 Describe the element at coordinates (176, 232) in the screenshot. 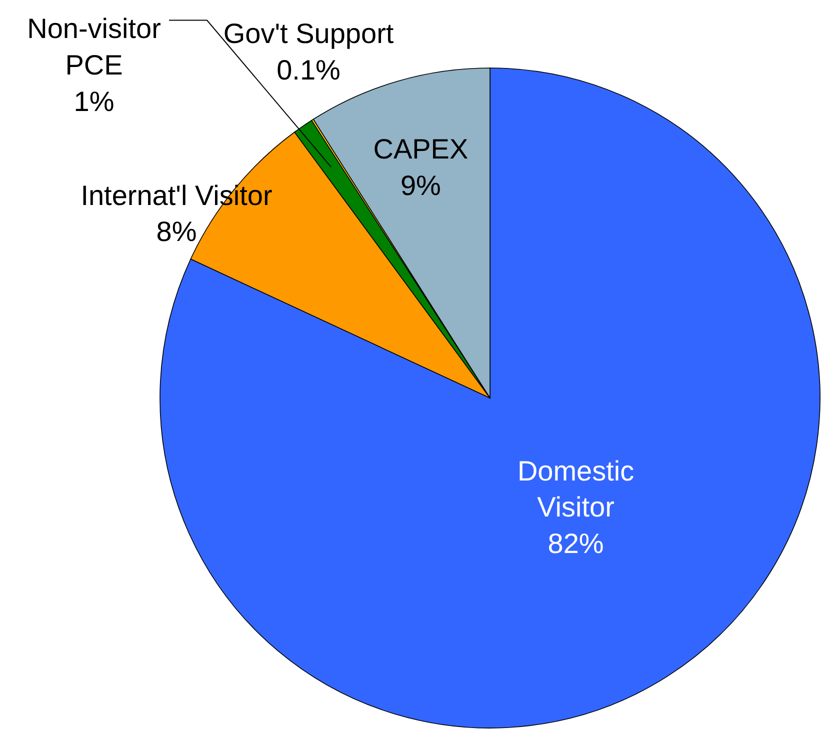

I see `data-label: 8%` at that location.